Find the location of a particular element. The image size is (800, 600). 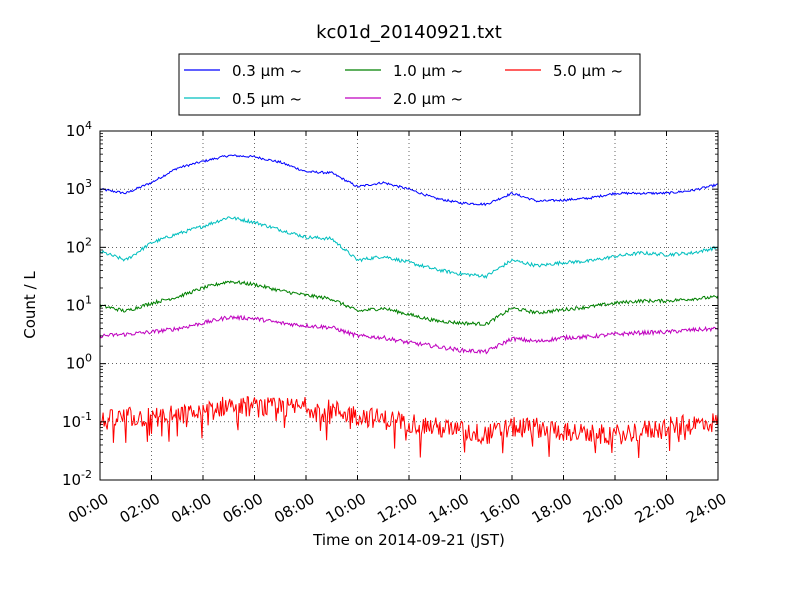

y-tick-exponent: 3 is located at coordinates (88, 183).